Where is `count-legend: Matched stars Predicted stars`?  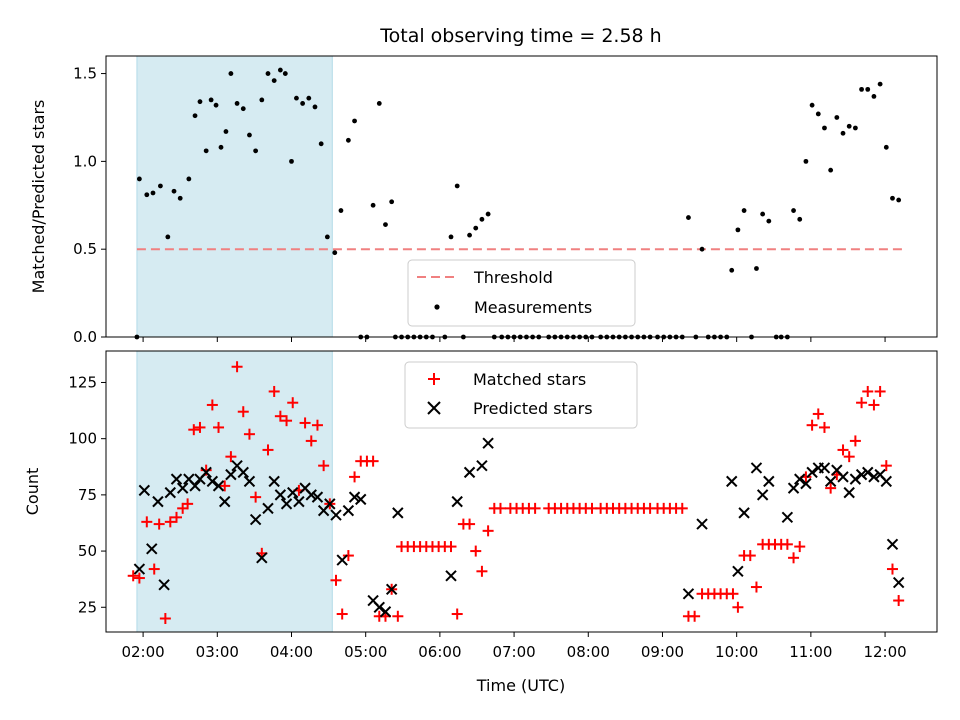 count-legend: Matched stars Predicted stars is located at coordinates (521, 395).